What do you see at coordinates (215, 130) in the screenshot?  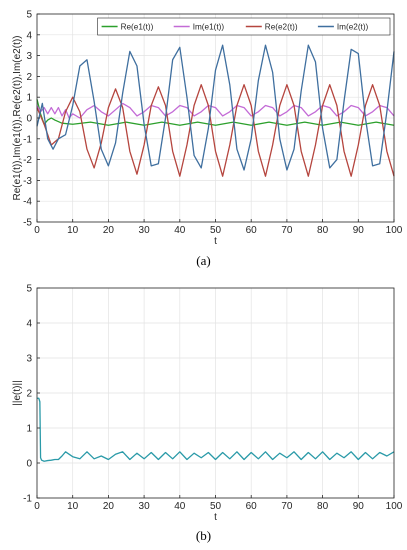 I see `series-line-re-e2-t` at bounding box center [215, 130].